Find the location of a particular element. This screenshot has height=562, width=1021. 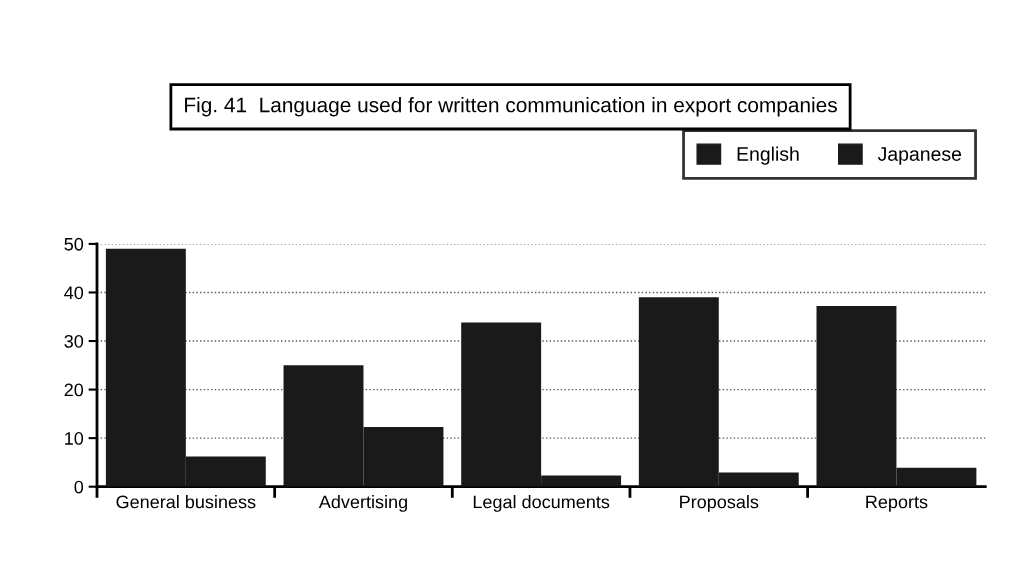

legend-label: English is located at coordinates (768, 155).